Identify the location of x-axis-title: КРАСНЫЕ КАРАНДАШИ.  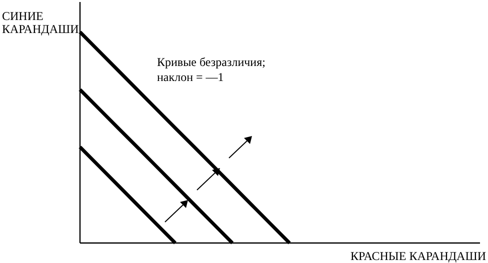
(418, 256).